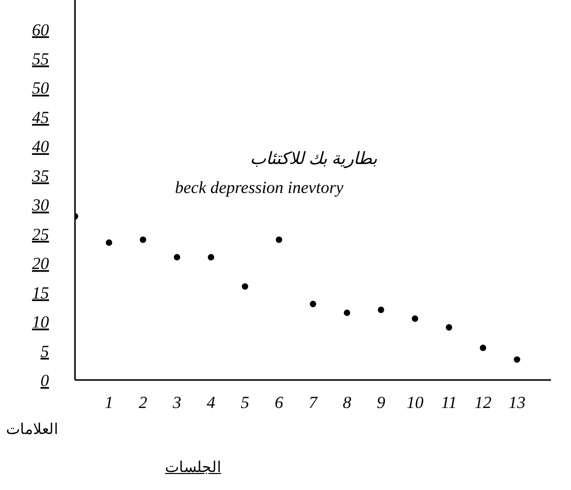 This screenshot has height=490, width=571. I want to click on x-tick-label: 1, so click(109, 402).